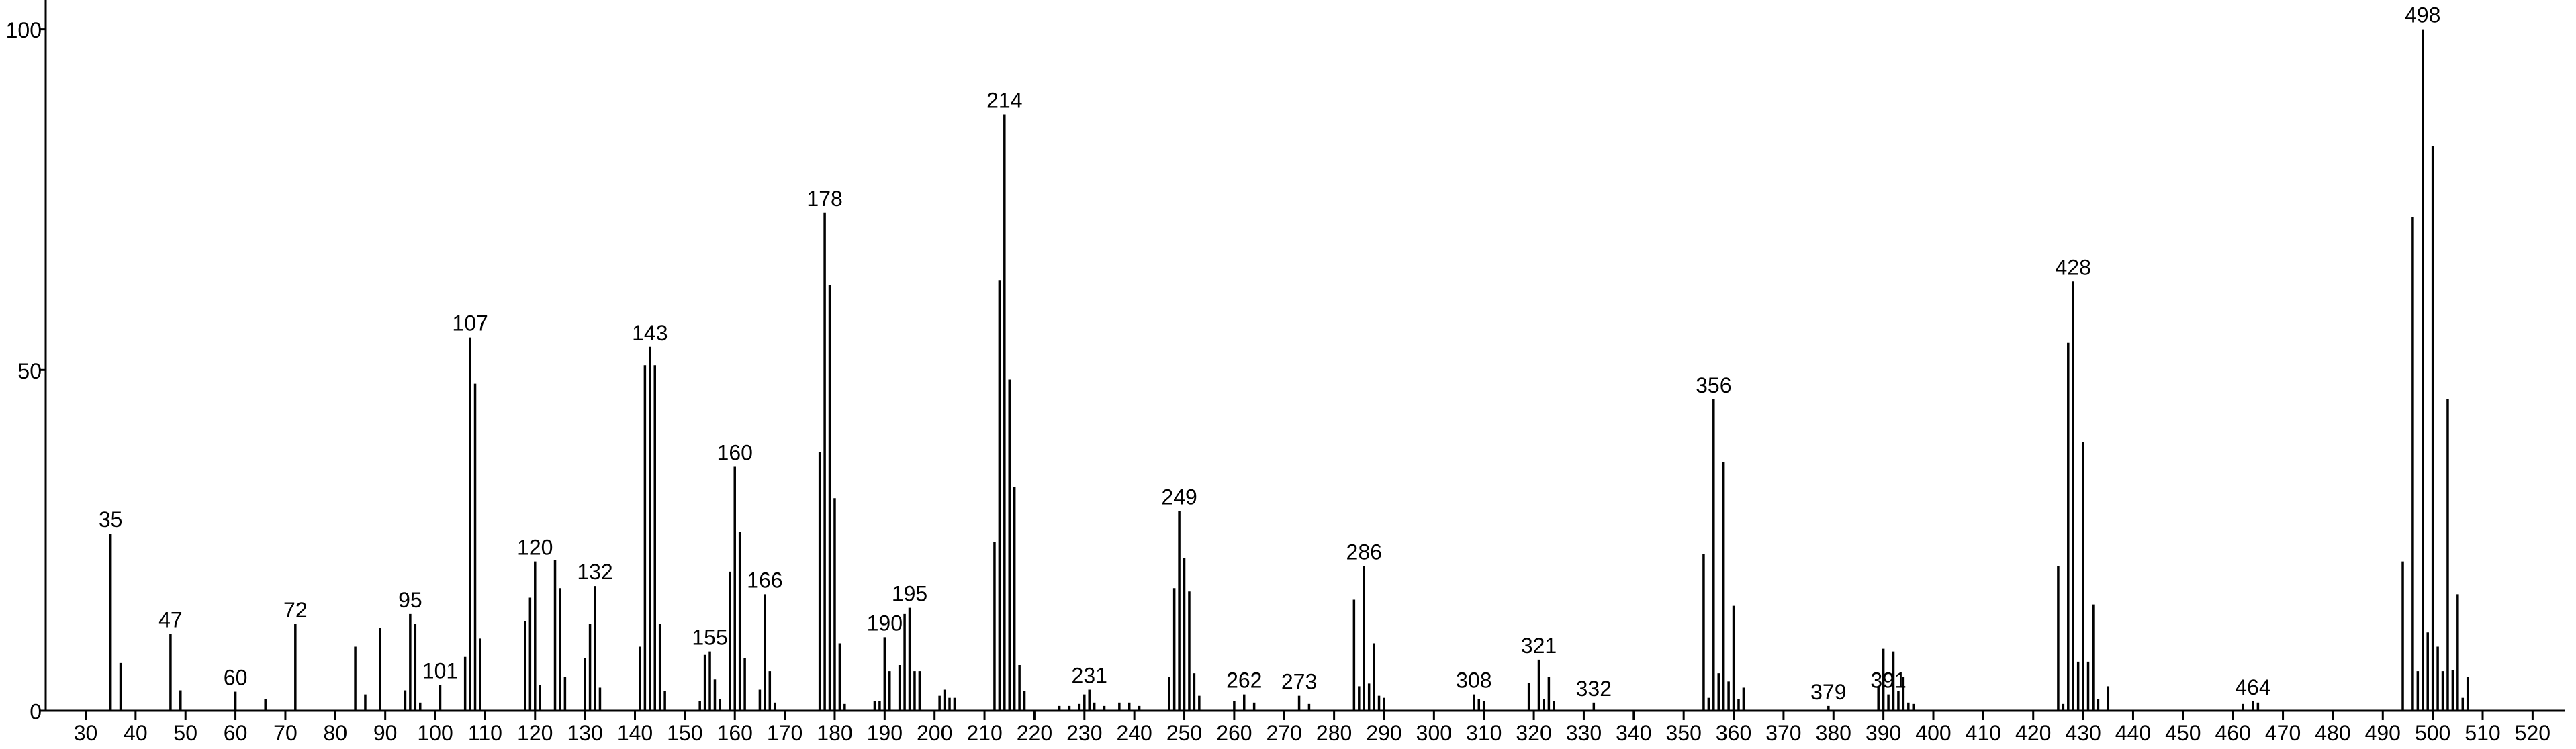 The width and height of the screenshot is (2576, 749). Describe the element at coordinates (1633, 733) in the screenshot. I see `x-tick-label: 340` at that location.